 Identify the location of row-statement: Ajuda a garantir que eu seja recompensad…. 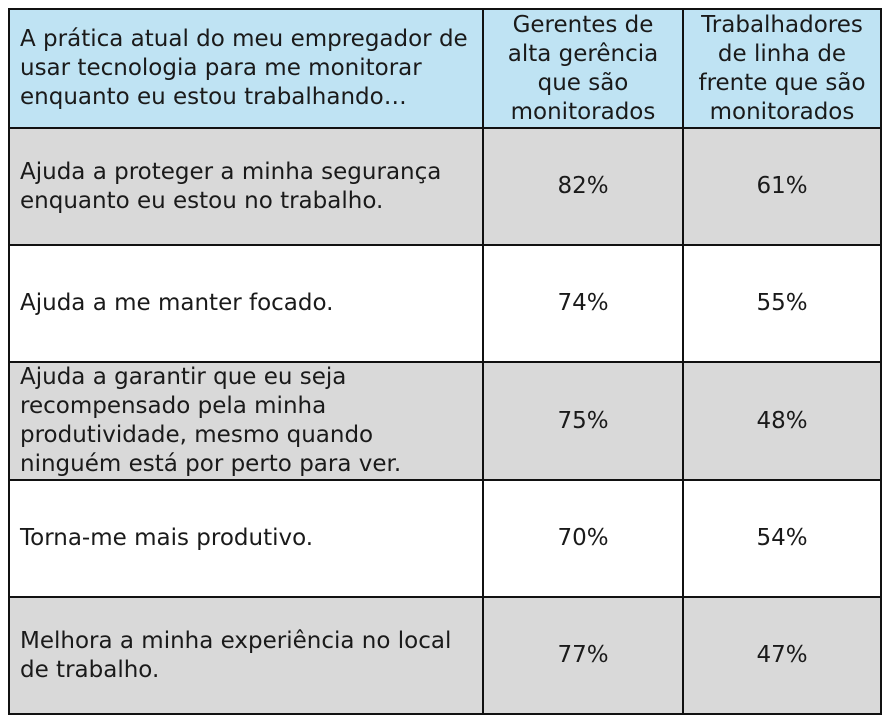
(246, 421).